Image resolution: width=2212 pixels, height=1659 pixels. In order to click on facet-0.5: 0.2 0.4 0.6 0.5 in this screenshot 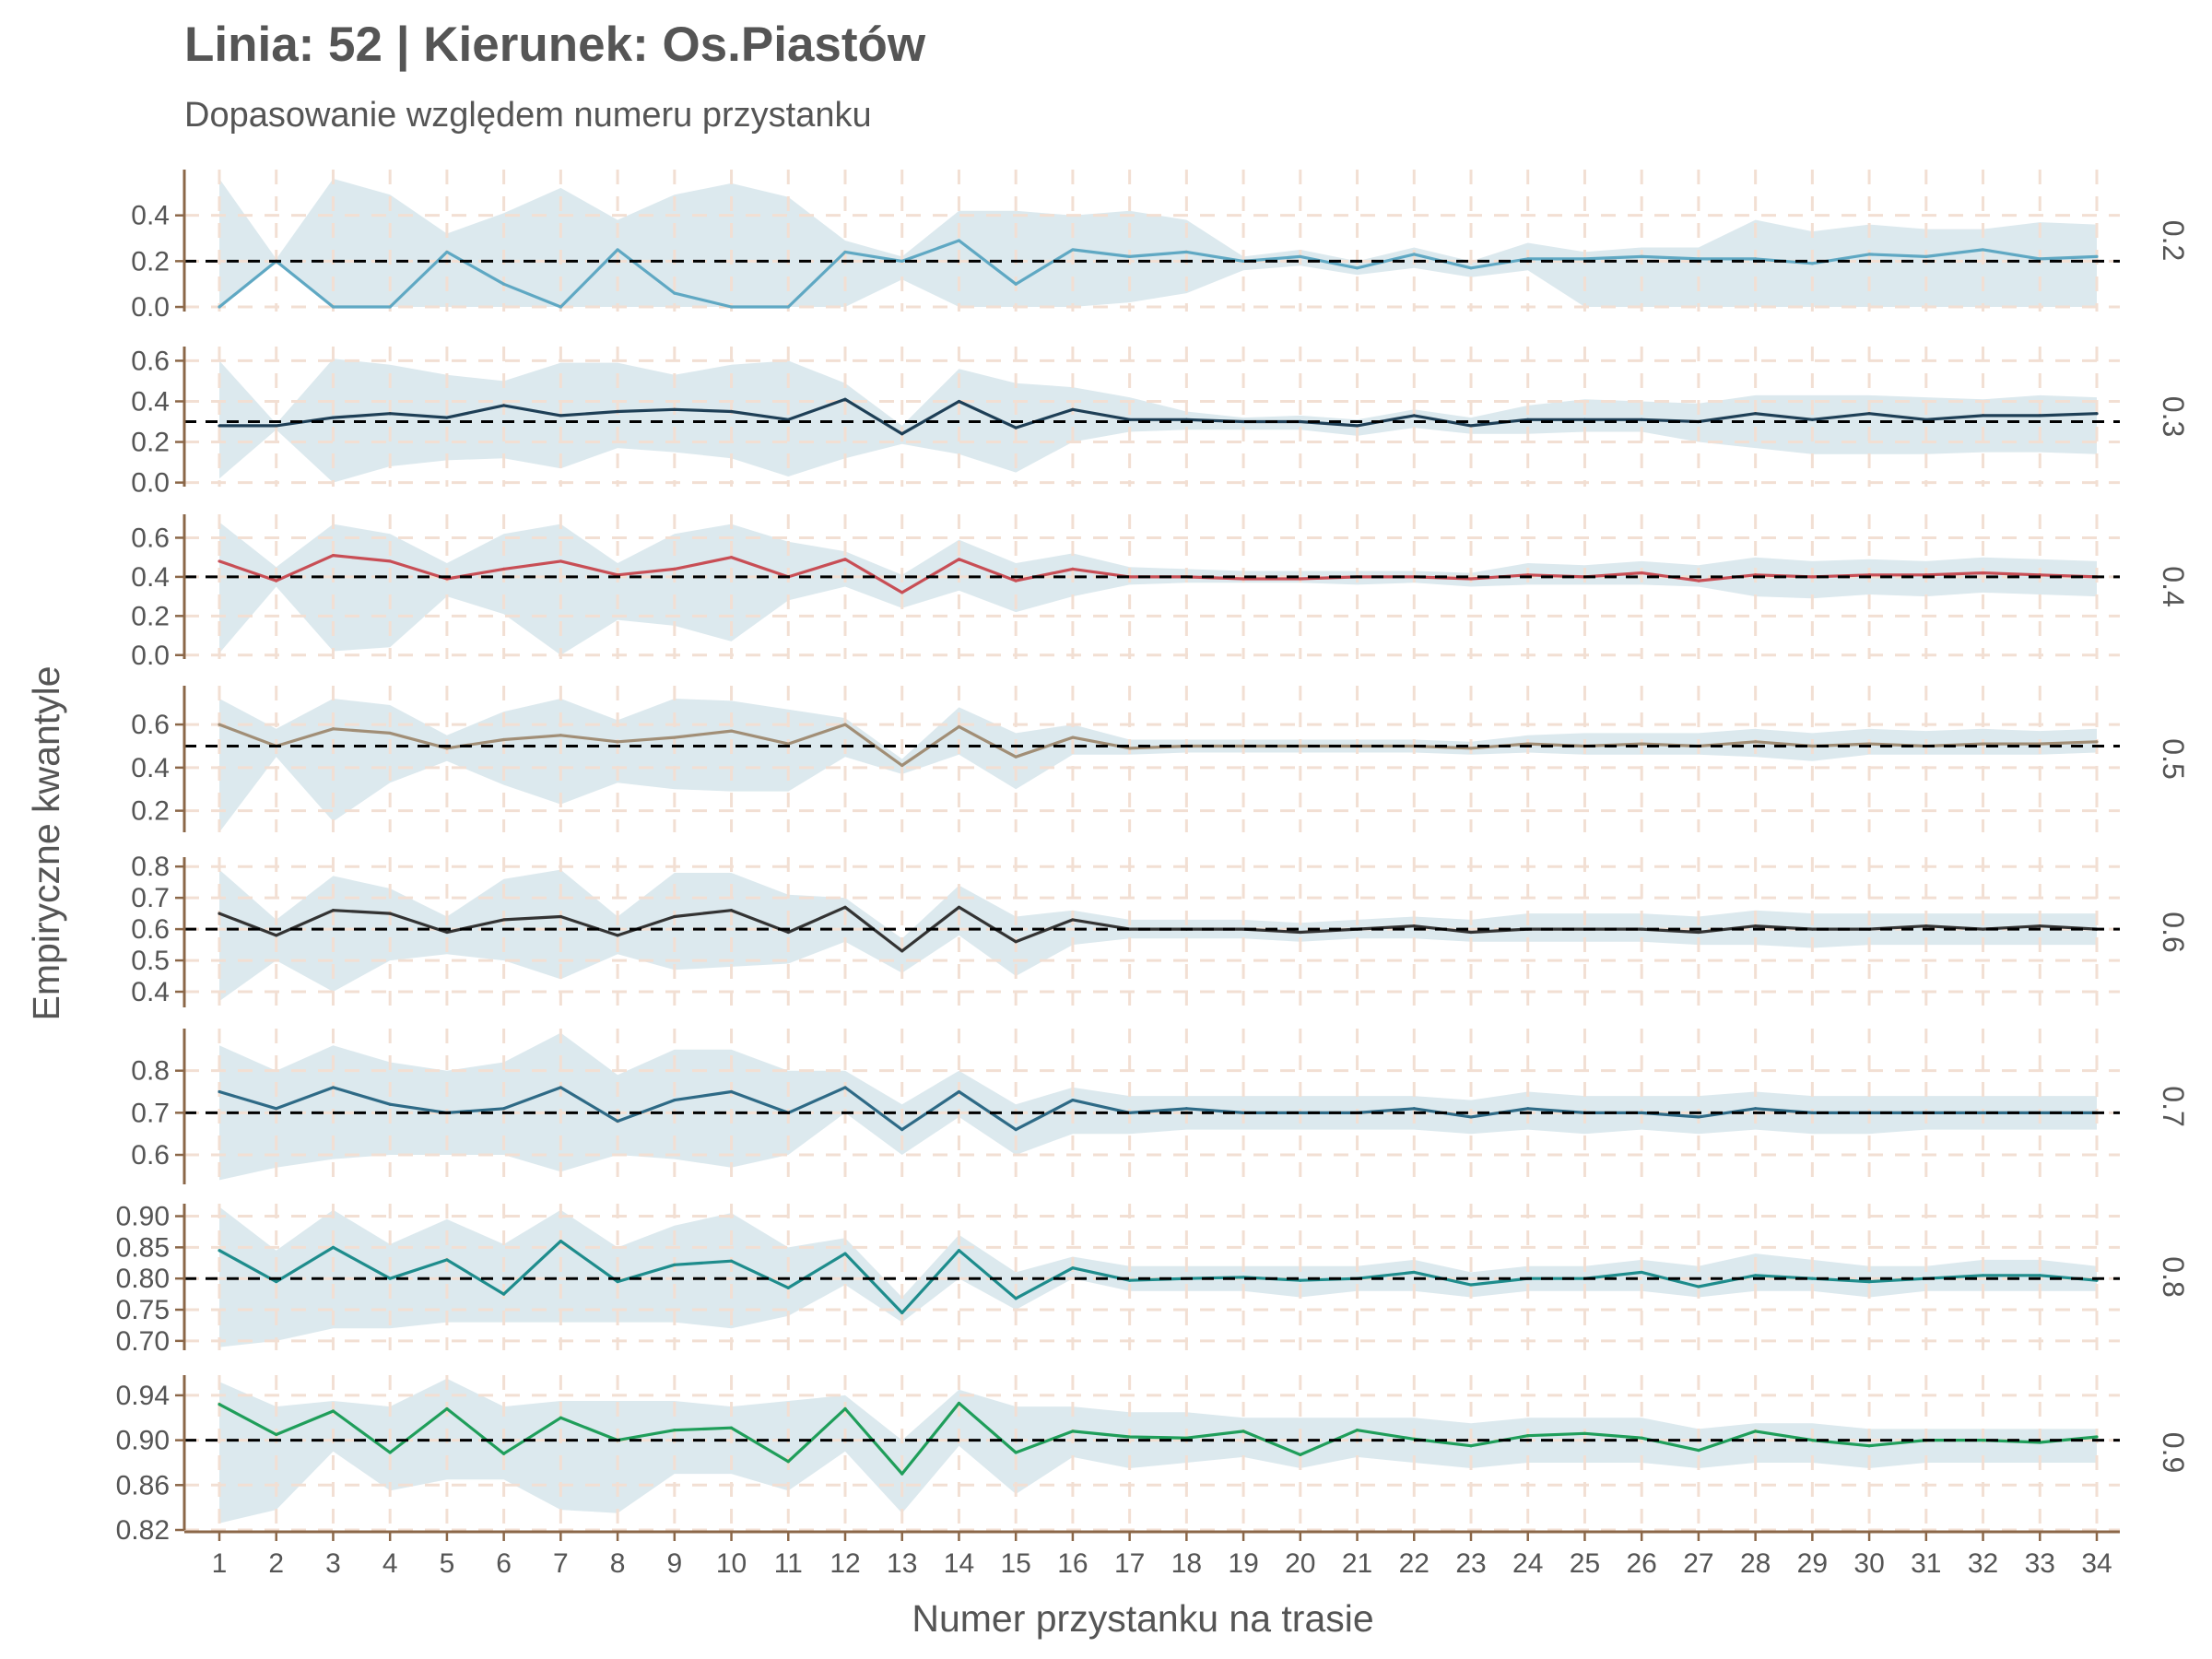, I will do `click(1160, 759)`.